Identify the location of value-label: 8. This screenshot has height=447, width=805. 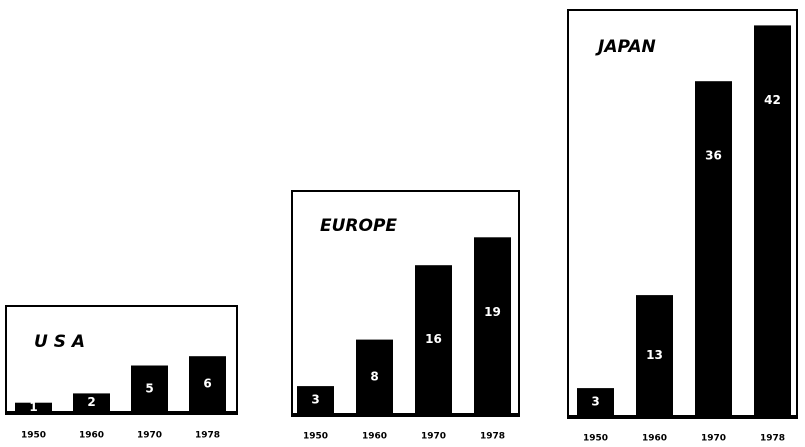
(374, 376).